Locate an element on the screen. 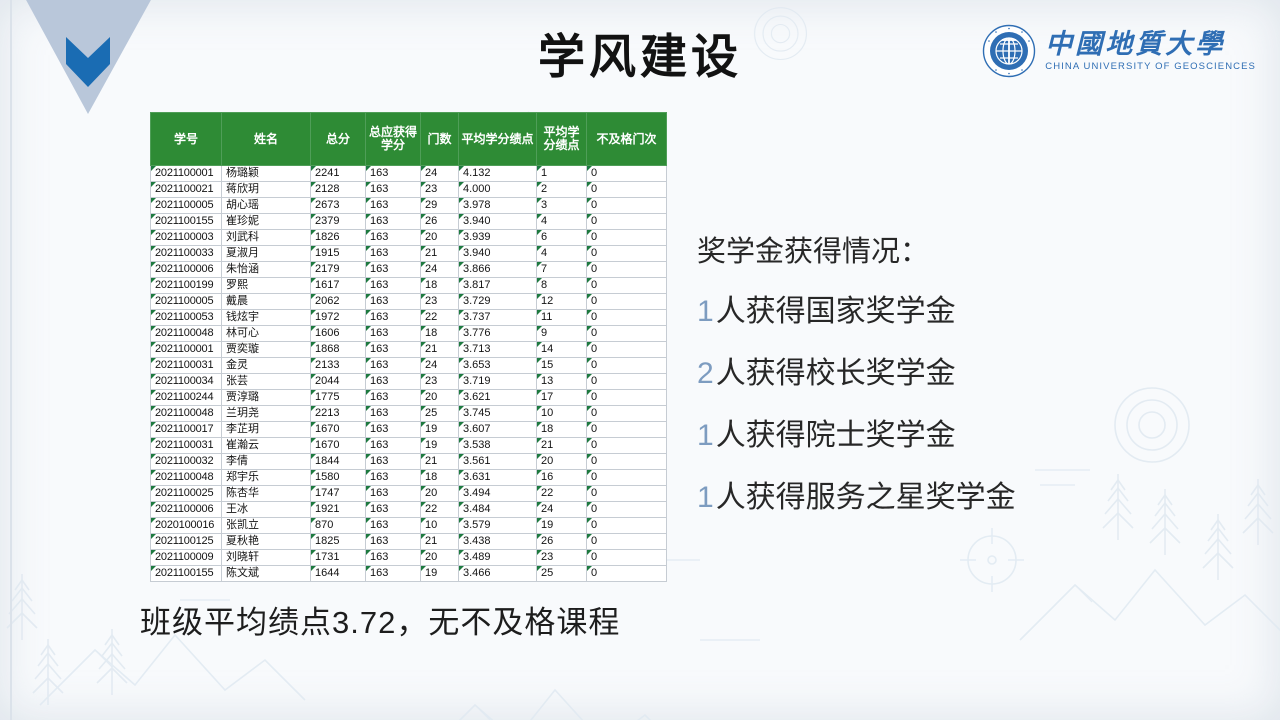 The image size is (1280, 720). table-cell: 2021100006 is located at coordinates (186, 509).